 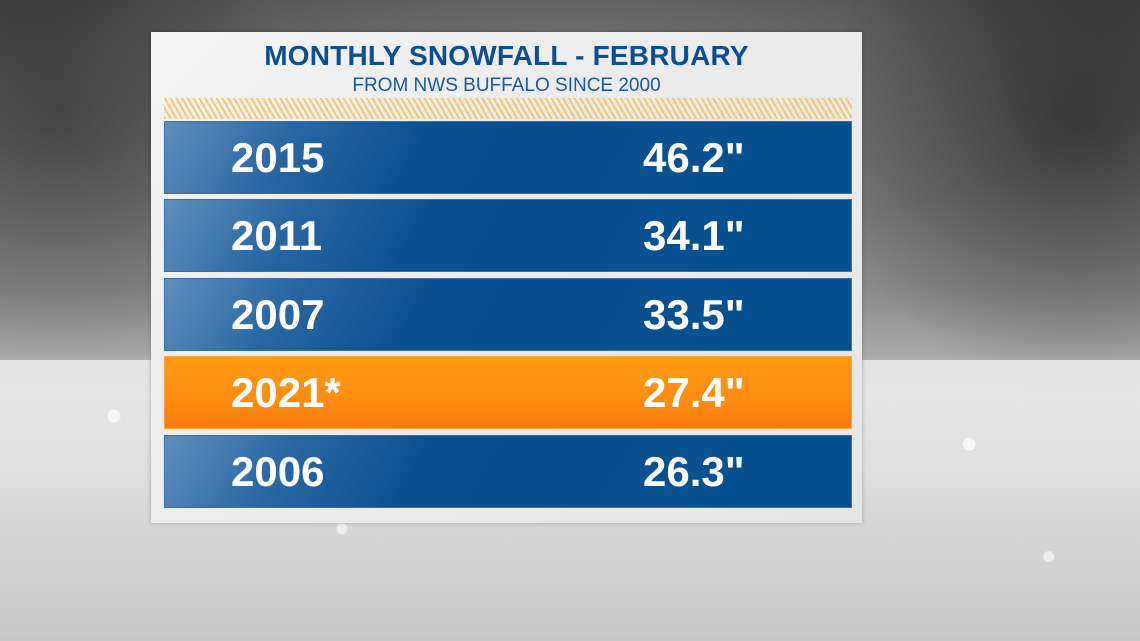 I want to click on table-row: 2011 34.1", so click(x=508, y=235).